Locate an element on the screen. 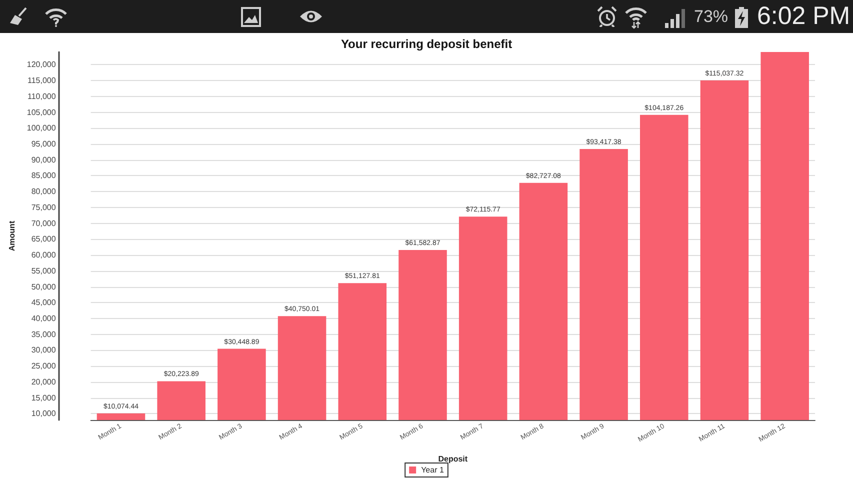  y-tick-label: 70,000 is located at coordinates (43, 223).